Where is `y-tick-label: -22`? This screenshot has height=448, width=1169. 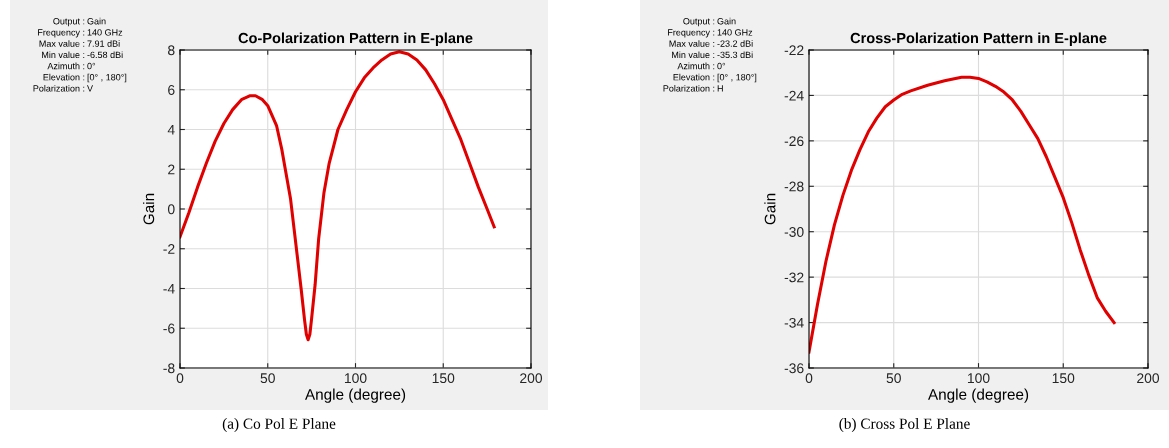
y-tick-label: -22 is located at coordinates (794, 50).